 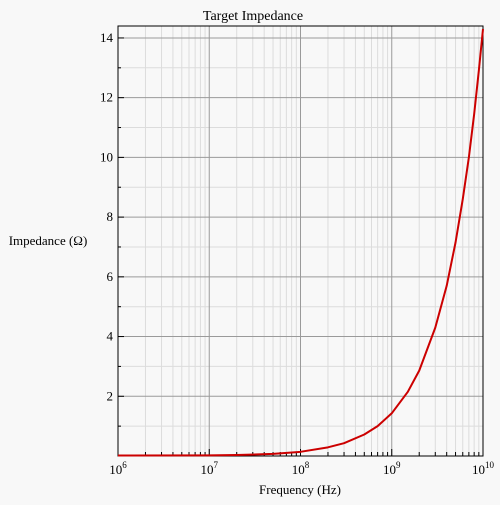 What do you see at coordinates (110, 395) in the screenshot?
I see `y-tick-label: 2` at bounding box center [110, 395].